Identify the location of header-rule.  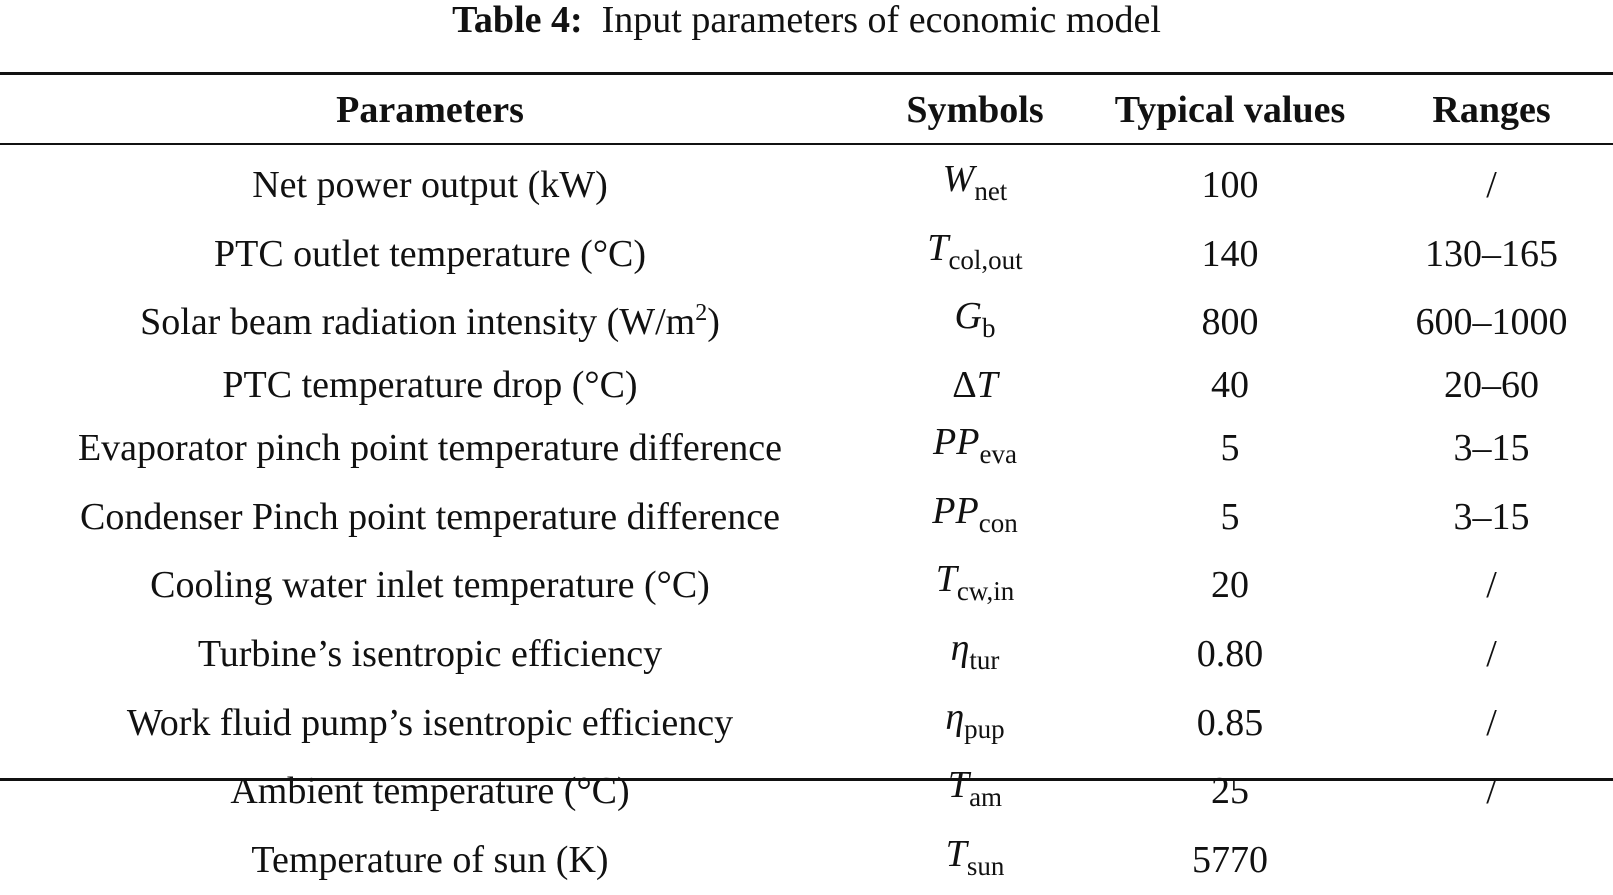
(806, 144).